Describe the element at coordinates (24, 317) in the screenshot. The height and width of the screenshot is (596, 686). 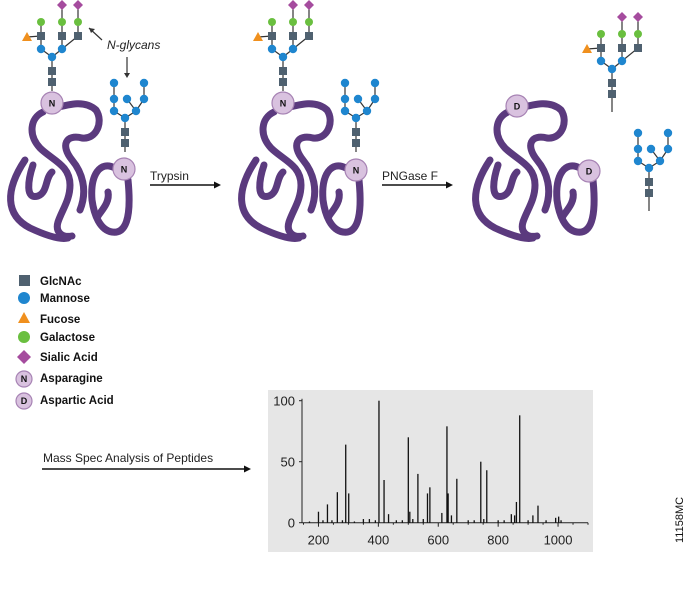
I see `fucose-triangle-icon` at that location.